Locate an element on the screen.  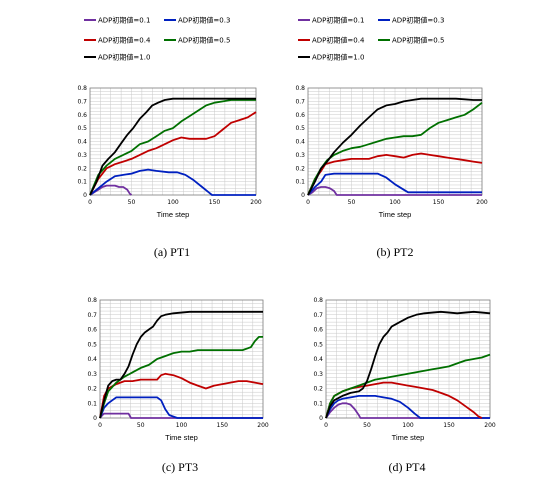
panel-caption: (c) PT3 is located at coordinates (180, 467).